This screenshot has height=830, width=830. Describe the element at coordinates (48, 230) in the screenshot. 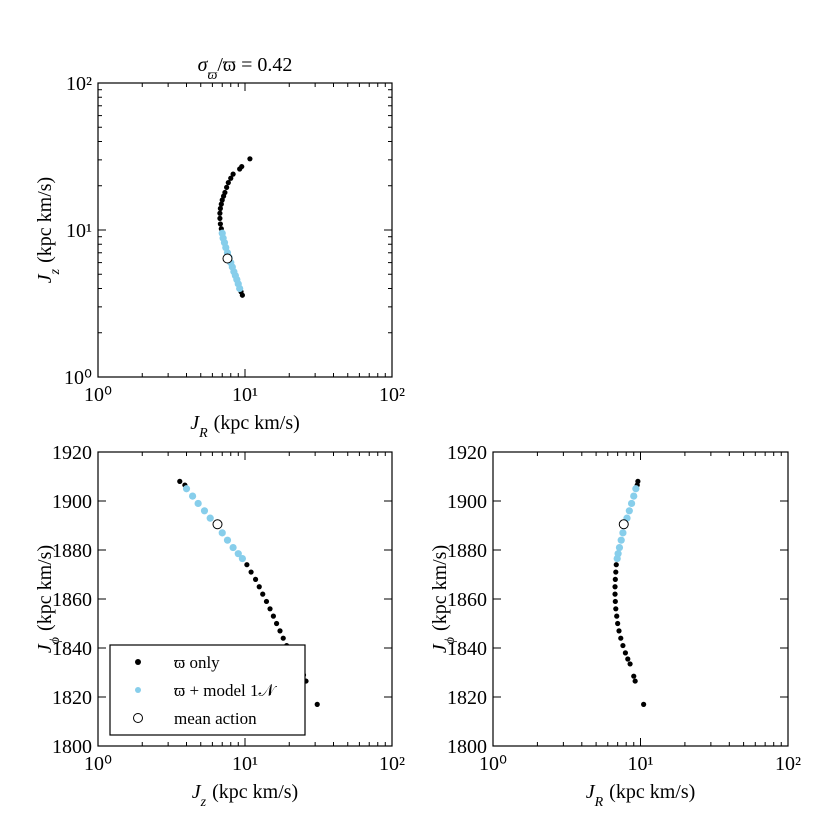

I see `y-axis-label: Jz(kpc km/s)` at that location.